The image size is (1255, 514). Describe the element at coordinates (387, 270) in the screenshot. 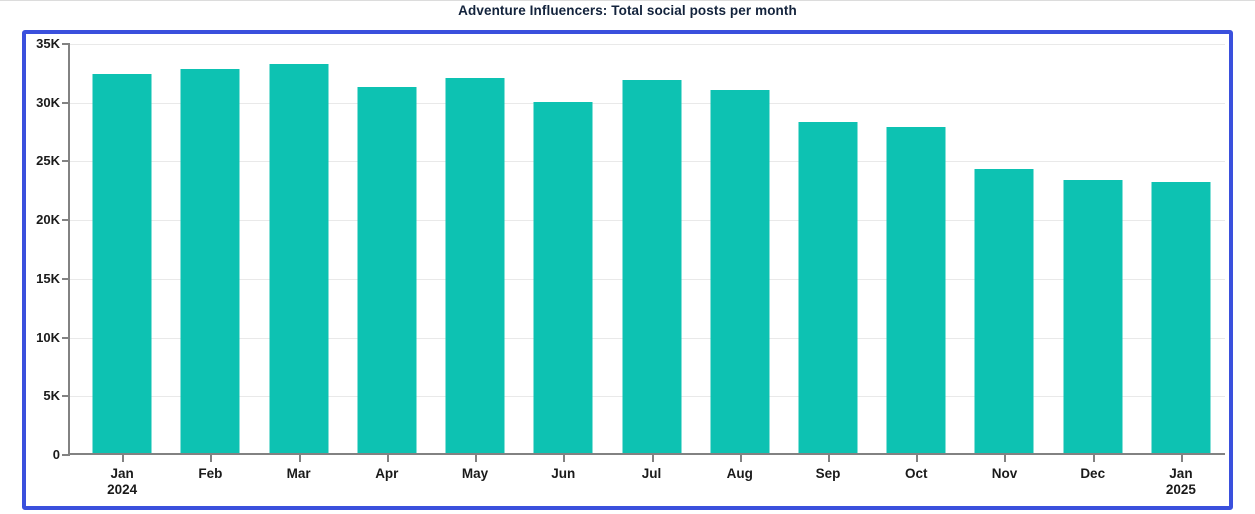

I see `bar-apr` at that location.